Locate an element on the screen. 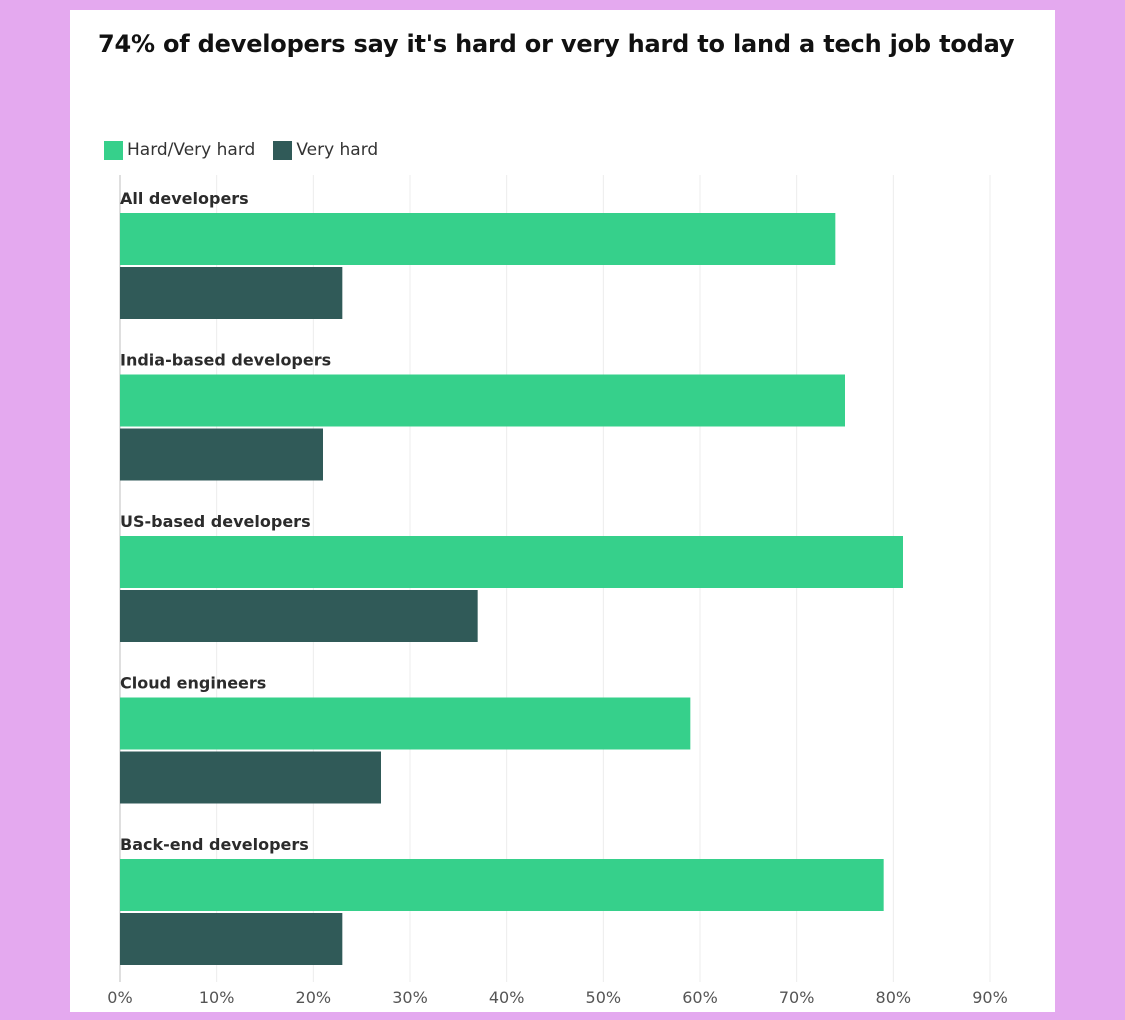 The width and height of the screenshot is (1125, 1020). legend-item-very-hard: Very hard is located at coordinates (325, 150).